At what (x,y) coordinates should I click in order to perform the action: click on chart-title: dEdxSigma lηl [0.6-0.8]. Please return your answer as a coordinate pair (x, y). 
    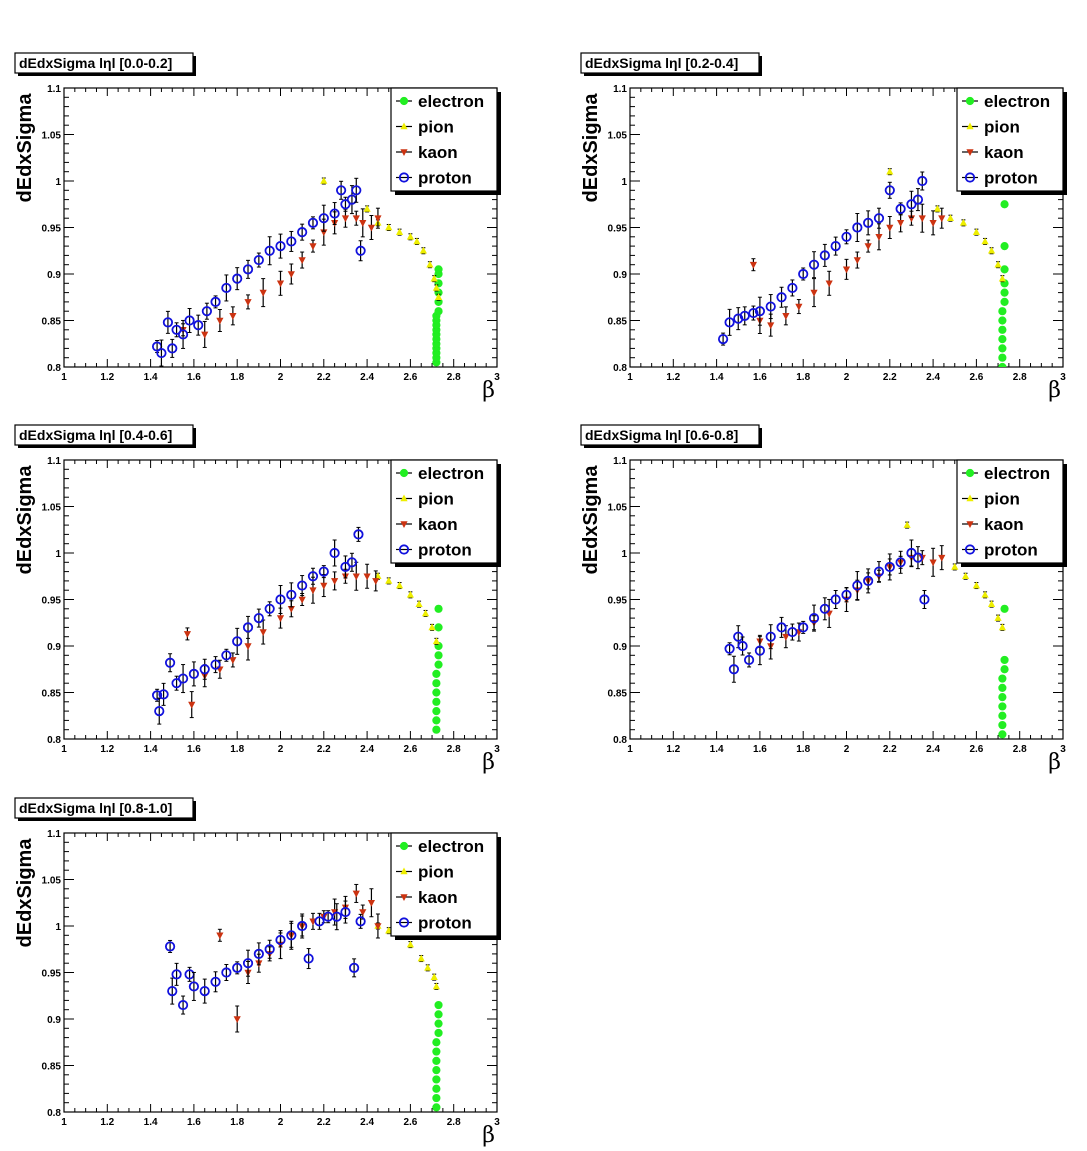
    Looking at the image, I should click on (661, 435).